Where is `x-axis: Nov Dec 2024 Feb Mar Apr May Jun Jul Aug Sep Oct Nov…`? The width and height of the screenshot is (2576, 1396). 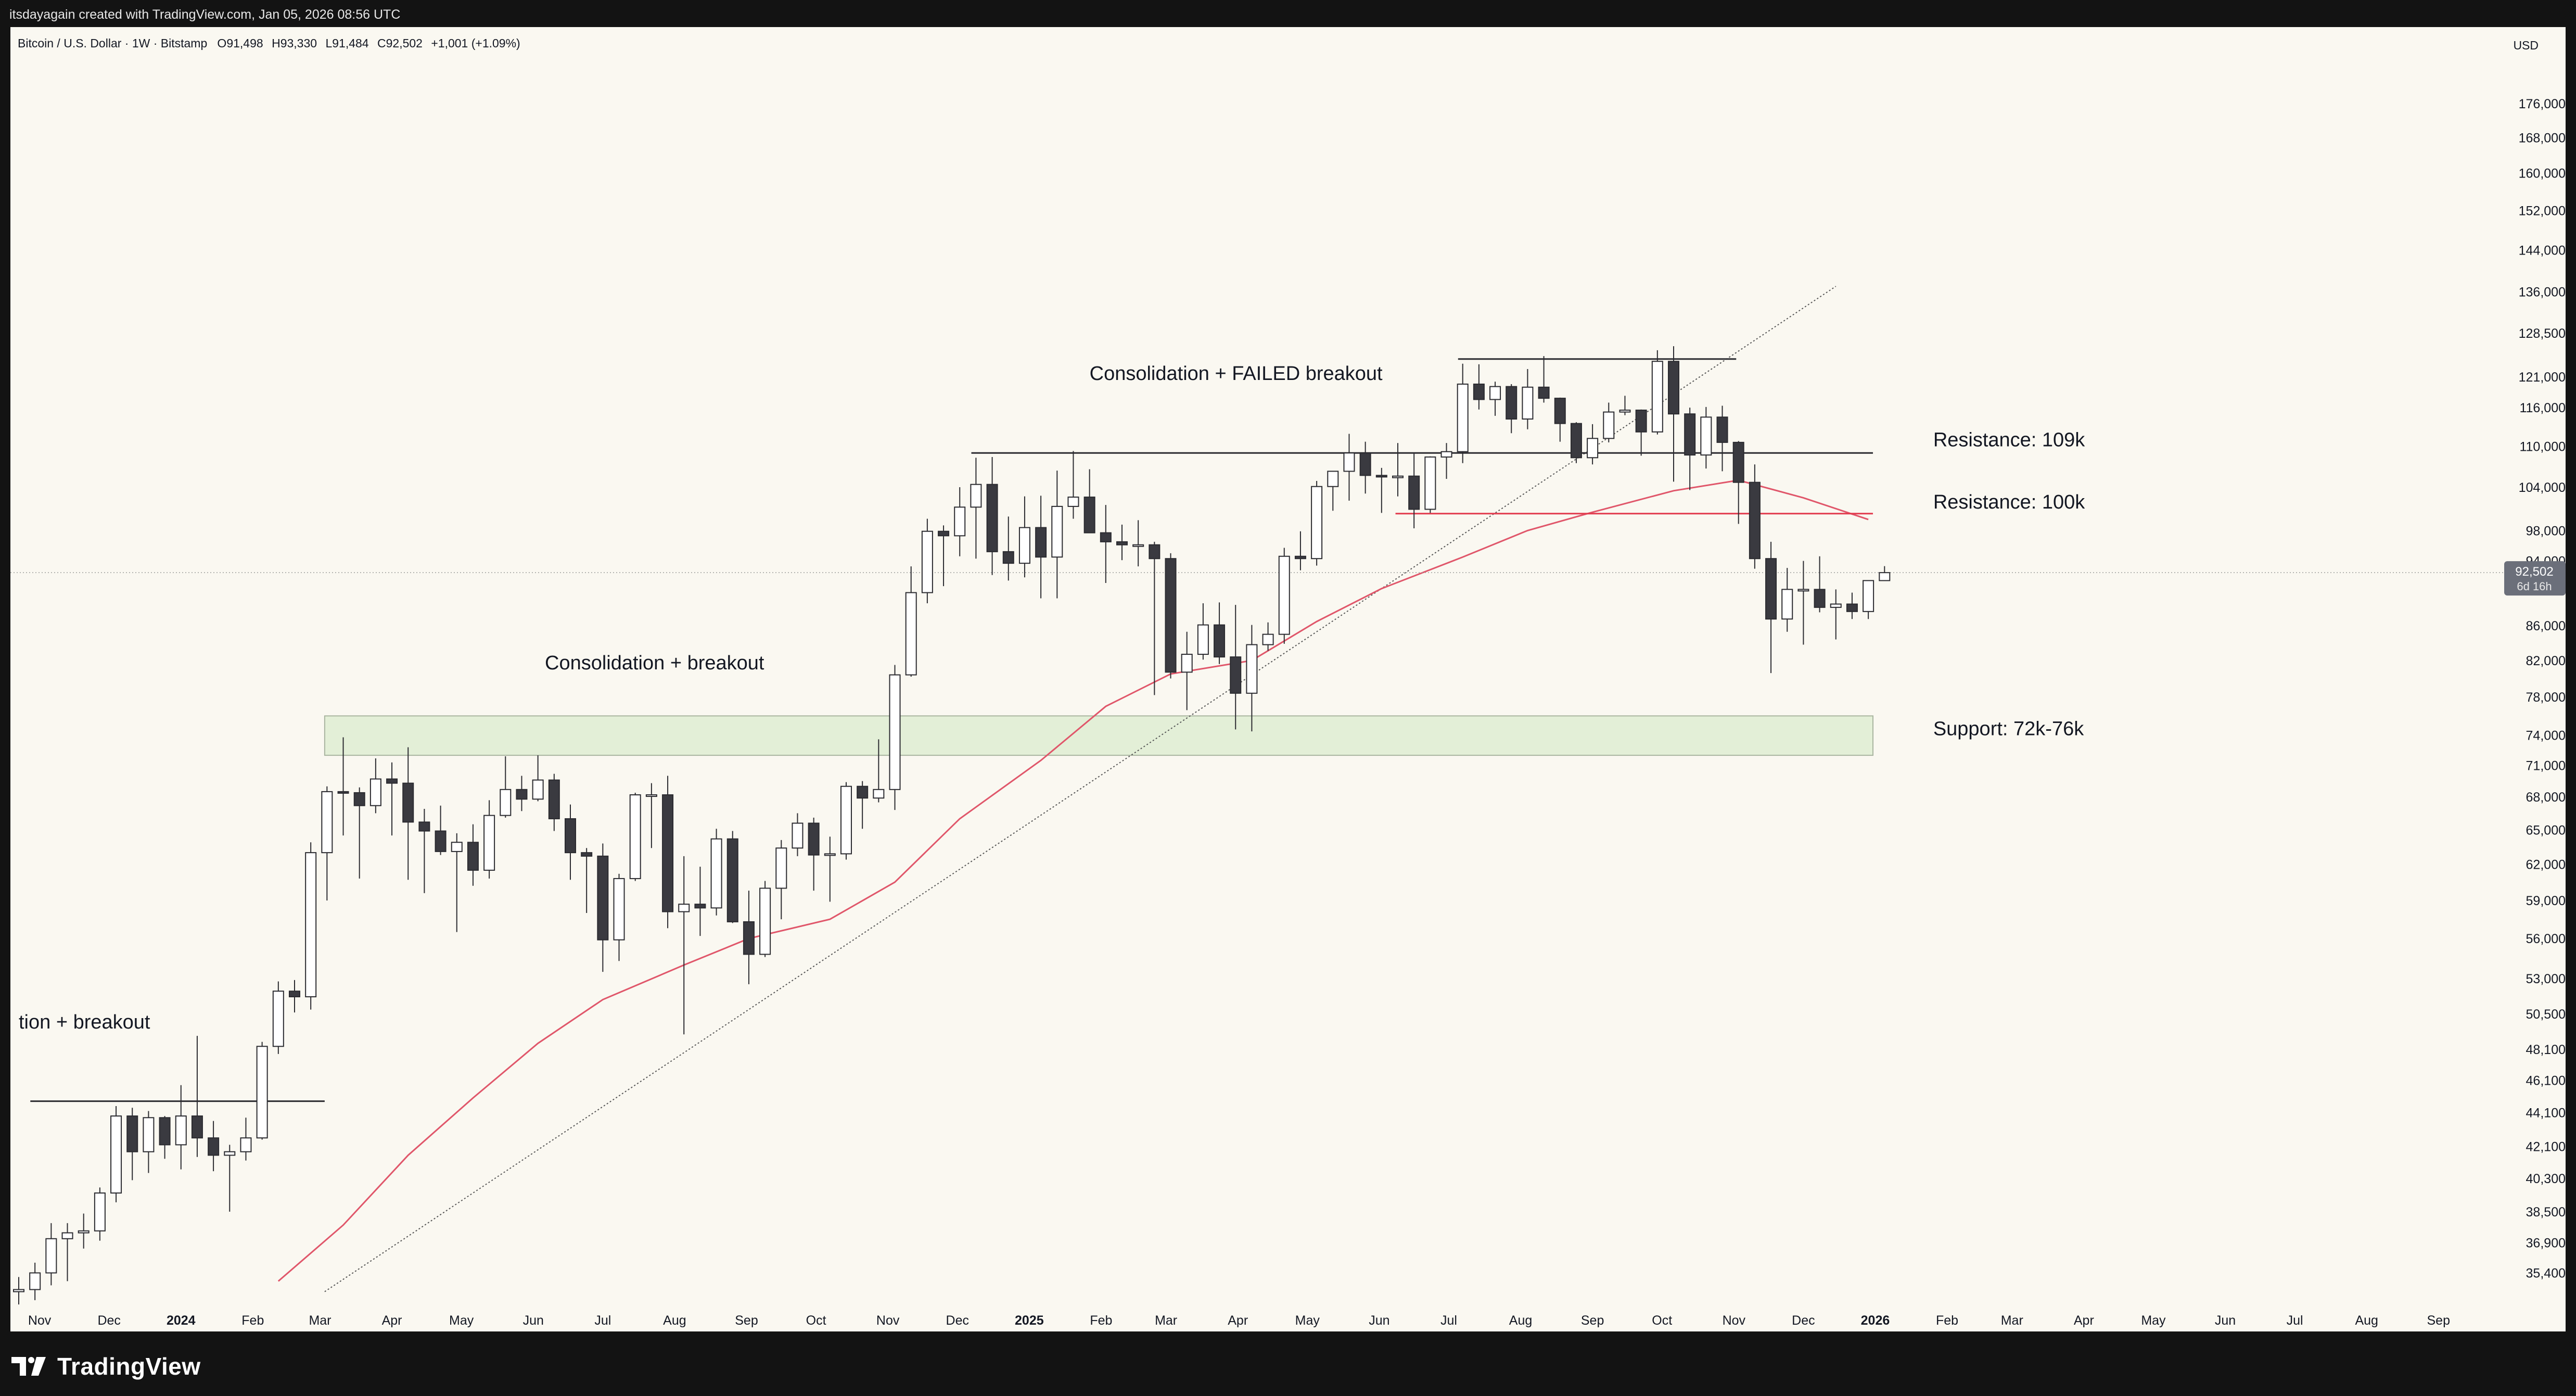
x-axis: Nov Dec 2024 Feb Mar Apr May Jun Jul Aug Sep Oct Nov… is located at coordinates (1239, 1320).